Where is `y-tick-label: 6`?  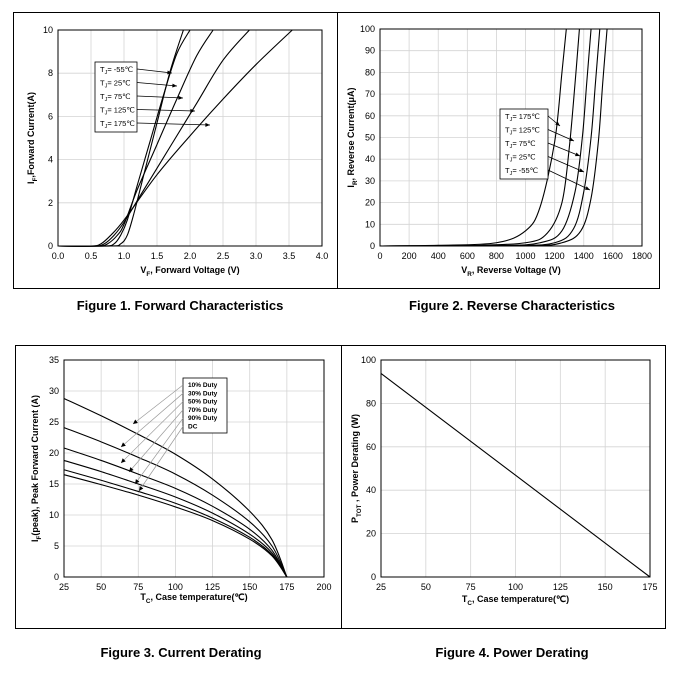 y-tick-label: 6 is located at coordinates (50, 116).